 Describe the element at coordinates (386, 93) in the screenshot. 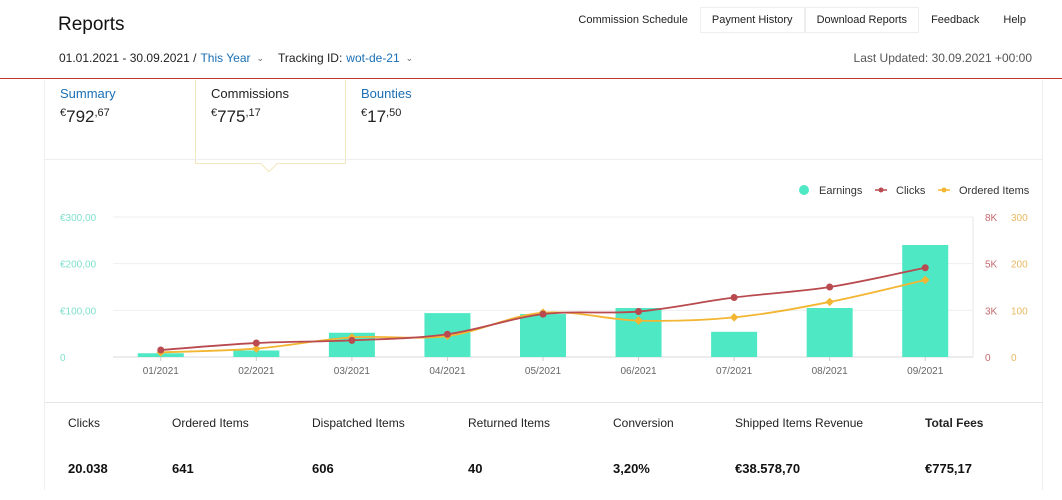

I see `tab-bounties-label: Bounties` at that location.